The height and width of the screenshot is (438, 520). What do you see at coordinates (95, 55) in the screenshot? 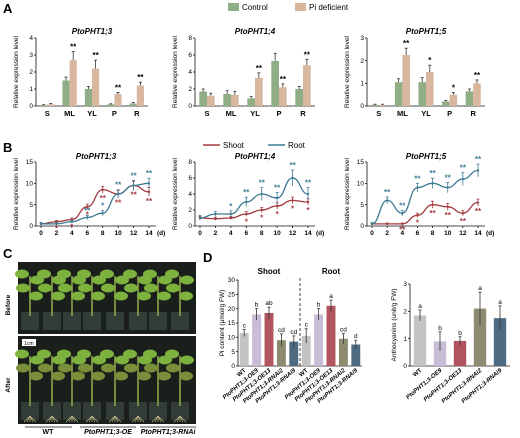
I see `significance-mark: **` at bounding box center [95, 55].